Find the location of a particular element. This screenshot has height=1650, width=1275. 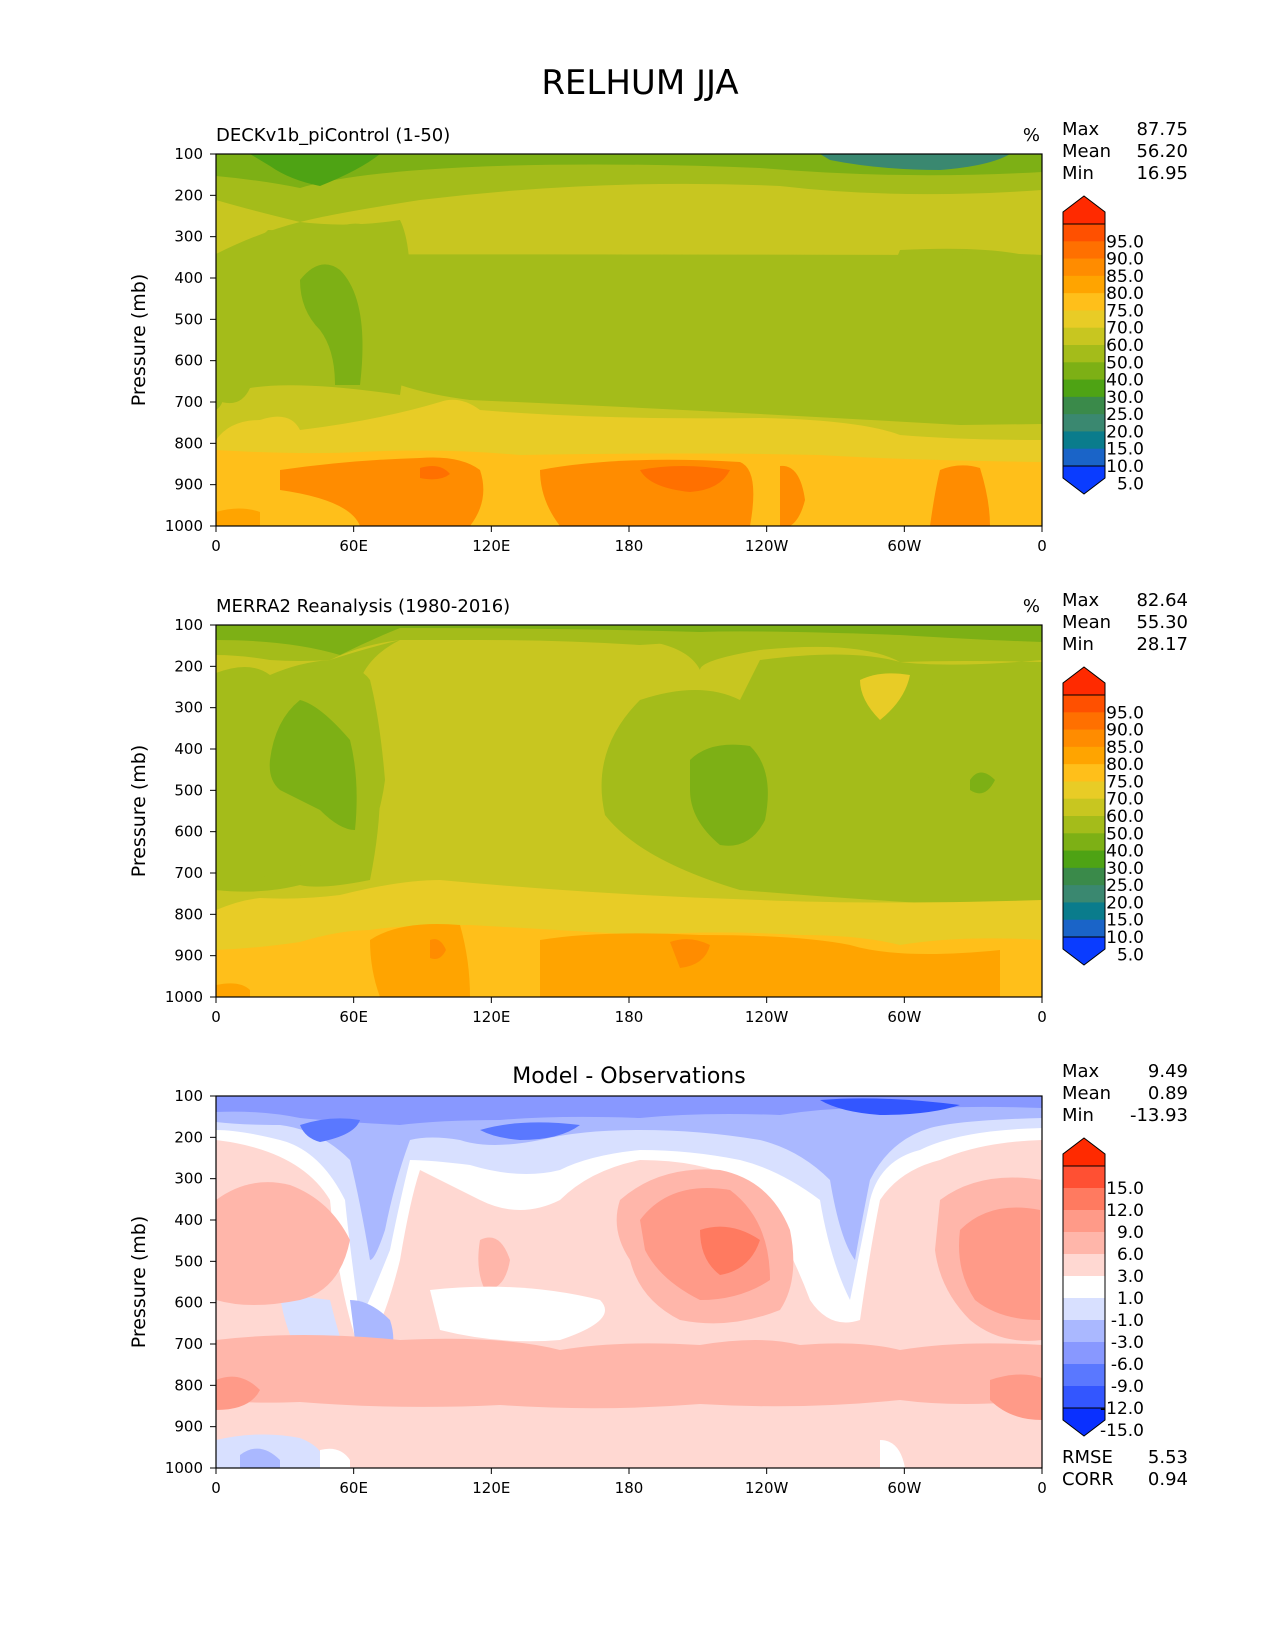

colorbar-label: 1.0 is located at coordinates (1130, 1299).